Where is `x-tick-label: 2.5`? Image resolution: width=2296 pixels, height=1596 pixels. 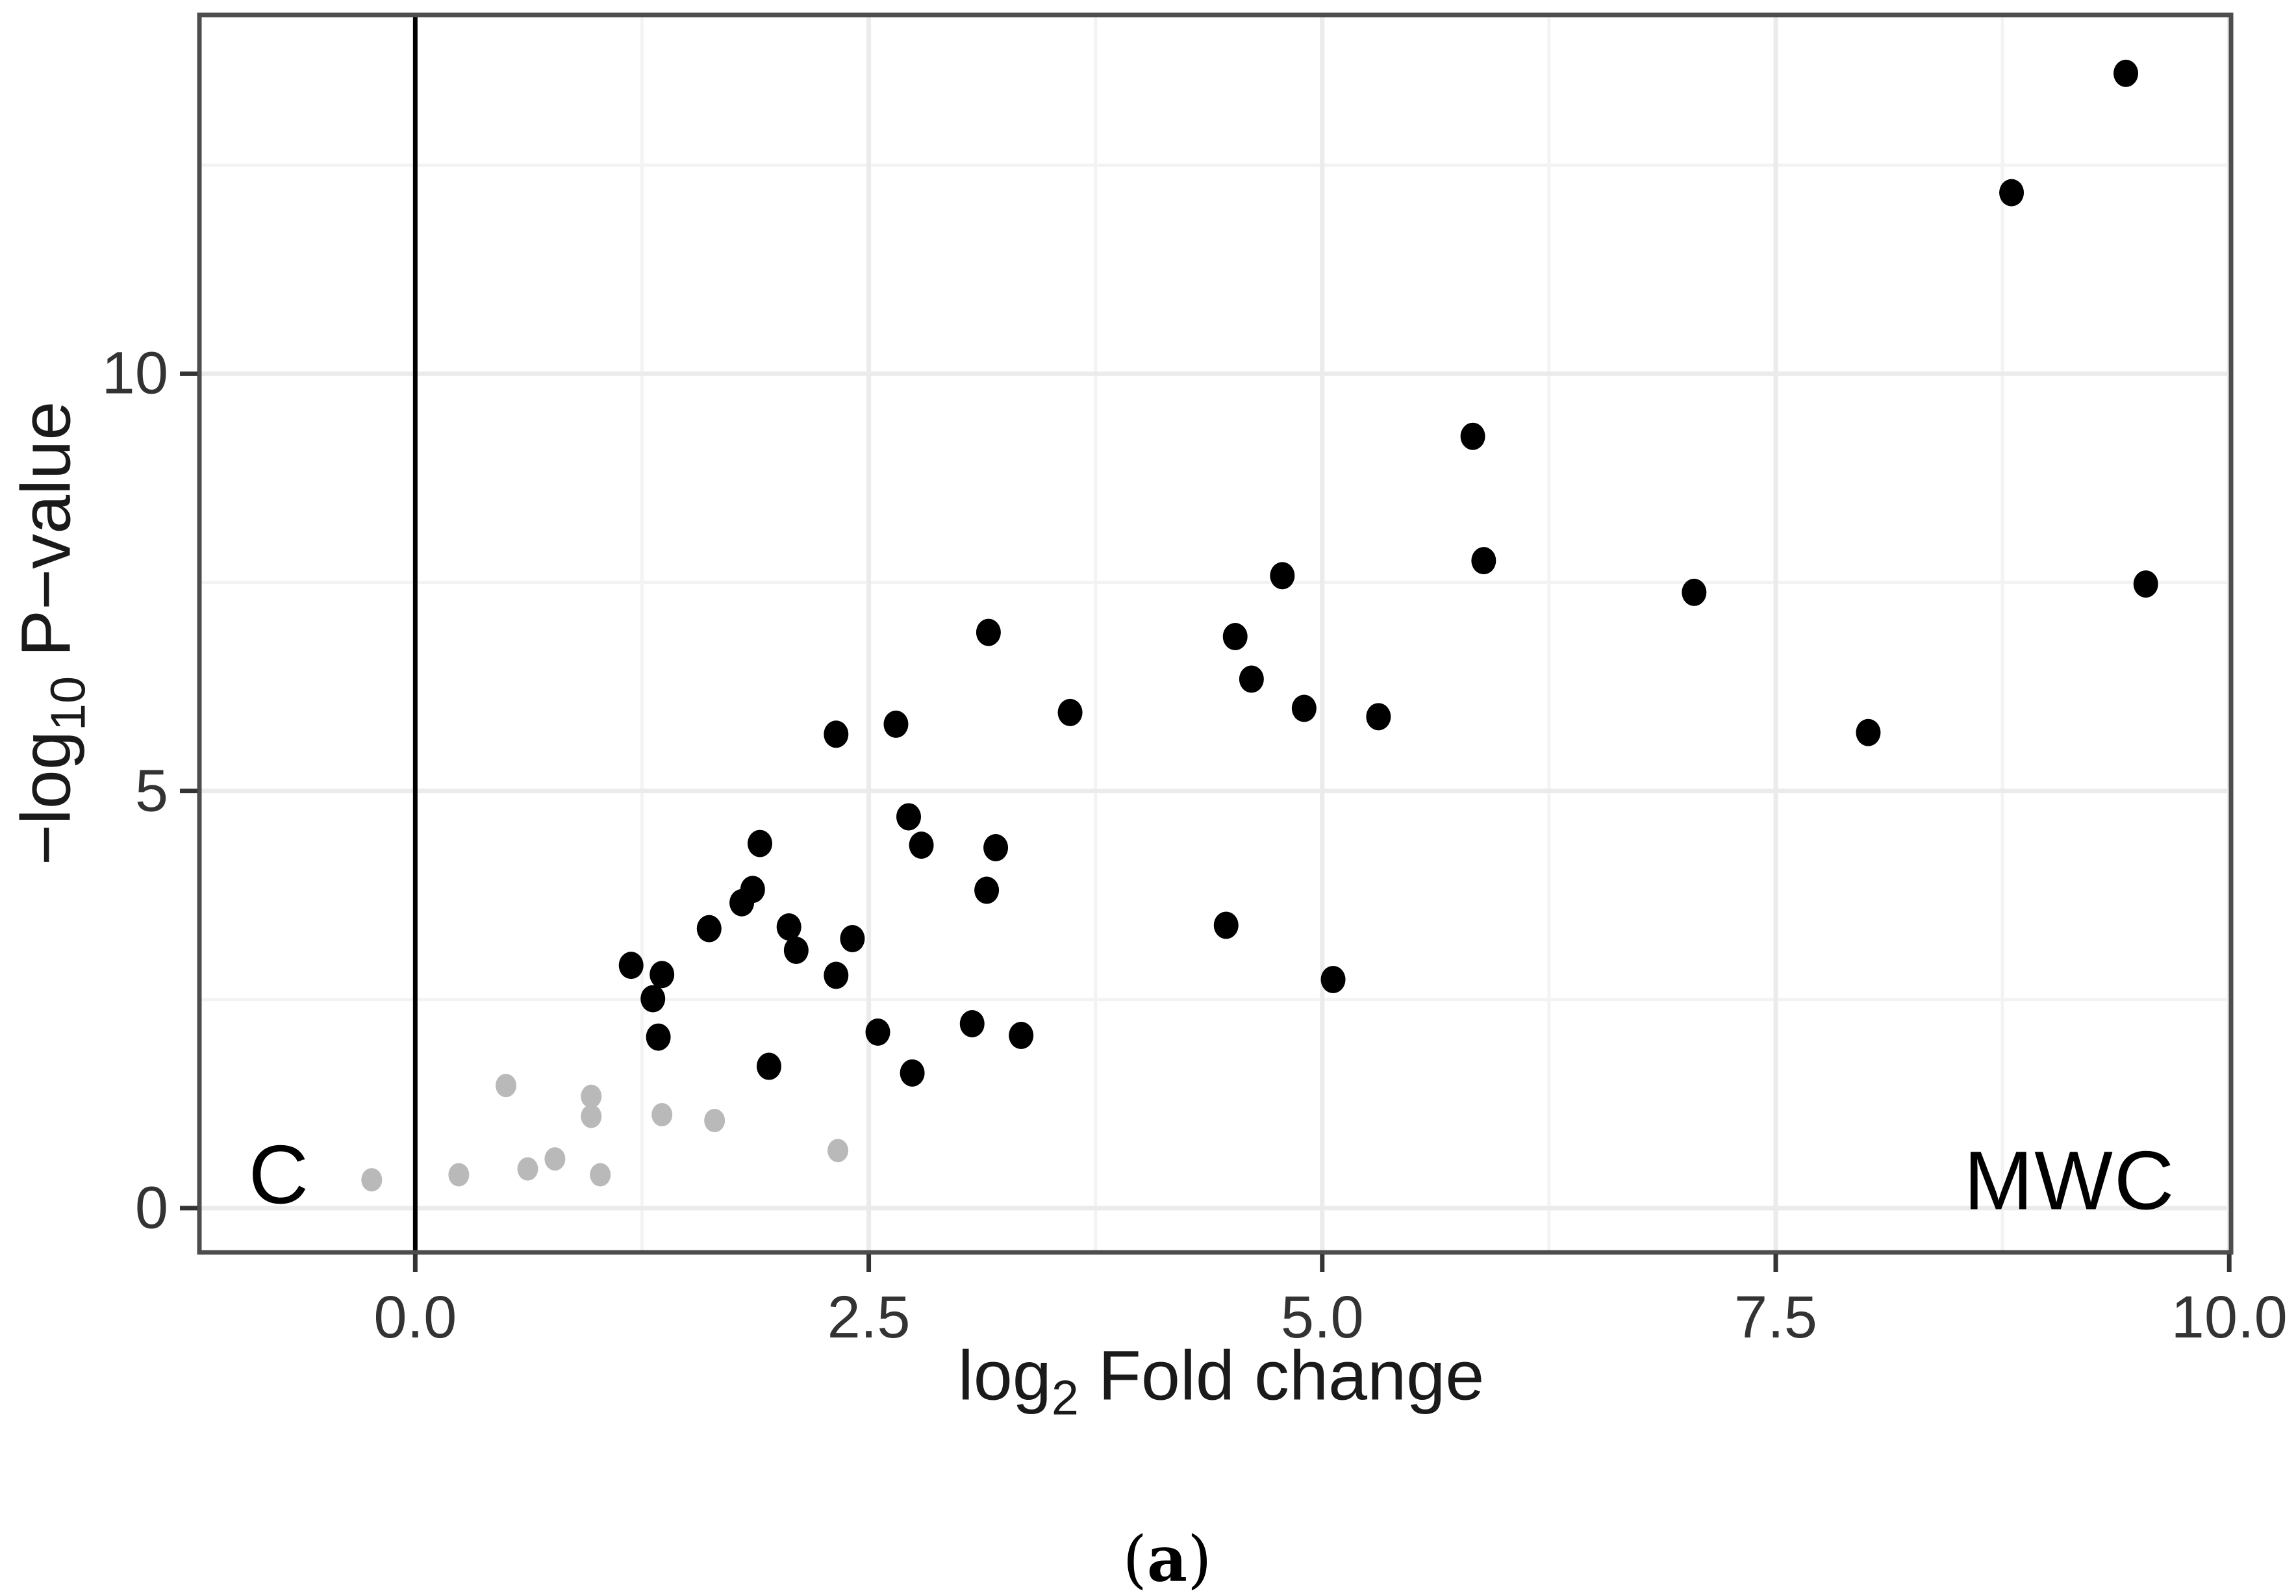
x-tick-label: 2.5 is located at coordinates (869, 1317).